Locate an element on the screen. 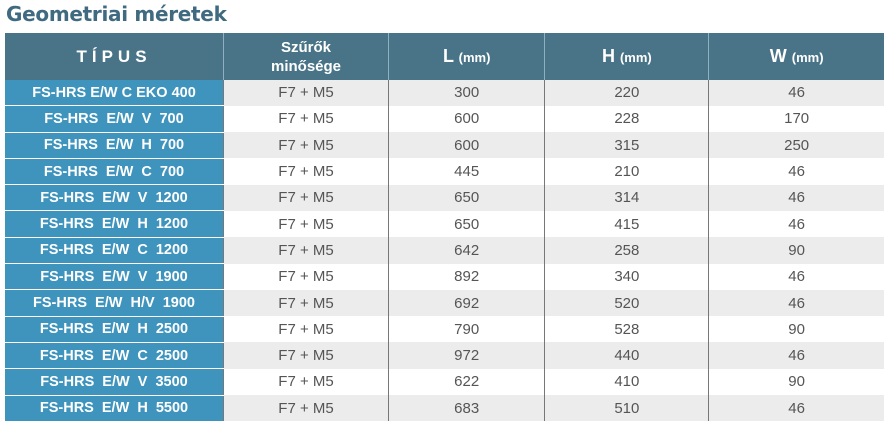 This screenshot has width=886, height=422. h-cell: 410 is located at coordinates (626, 382).